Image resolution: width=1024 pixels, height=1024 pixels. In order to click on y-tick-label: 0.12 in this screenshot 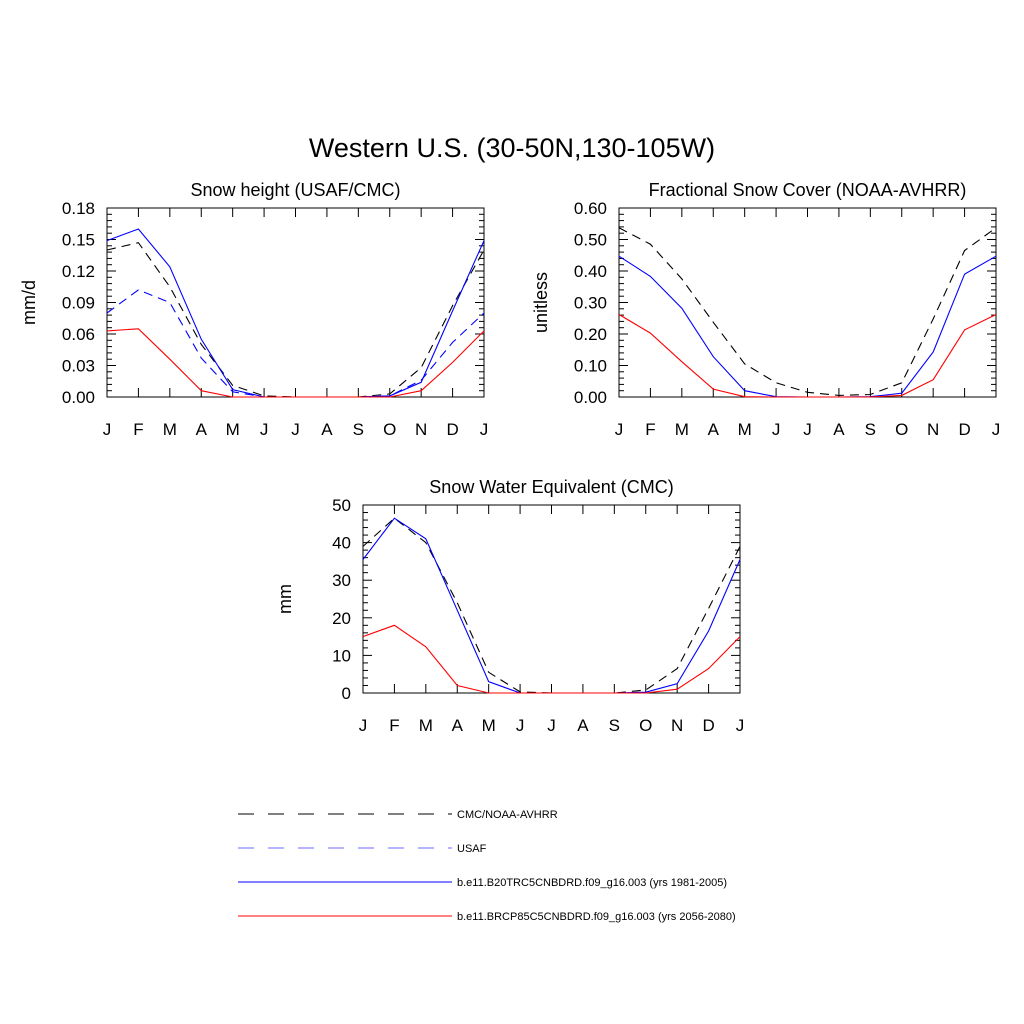, I will do `click(78, 271)`.